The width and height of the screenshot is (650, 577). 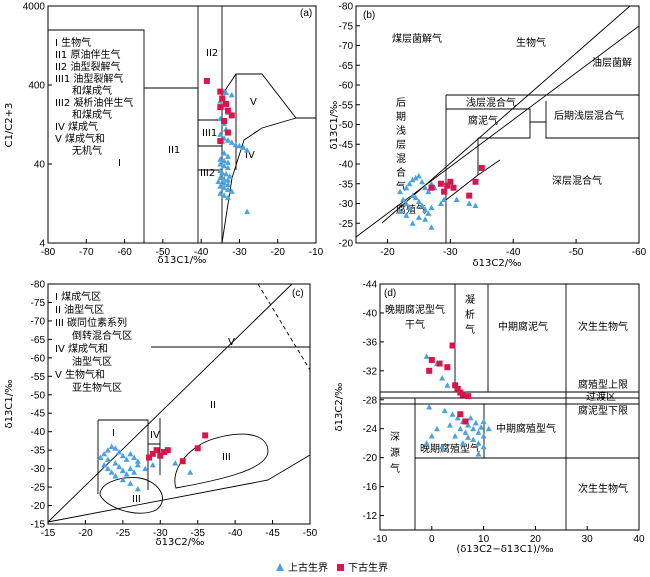 What do you see at coordinates (450, 252) in the screenshot?
I see `b-xtick-label: -30` at bounding box center [450, 252].